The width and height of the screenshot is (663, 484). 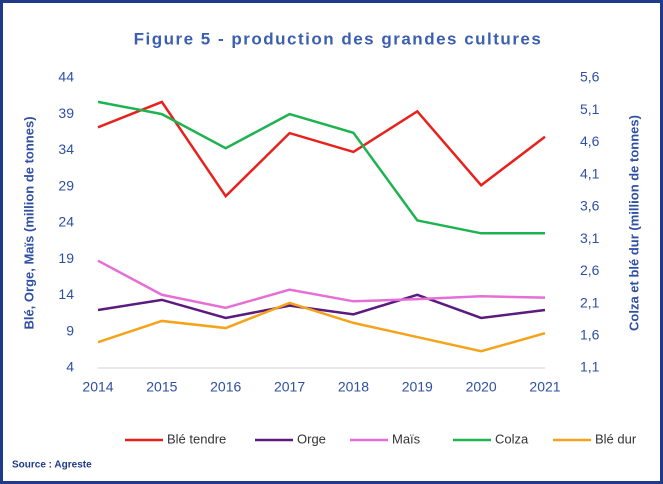 I want to click on y-tick-label: 24, so click(x=66, y=222).